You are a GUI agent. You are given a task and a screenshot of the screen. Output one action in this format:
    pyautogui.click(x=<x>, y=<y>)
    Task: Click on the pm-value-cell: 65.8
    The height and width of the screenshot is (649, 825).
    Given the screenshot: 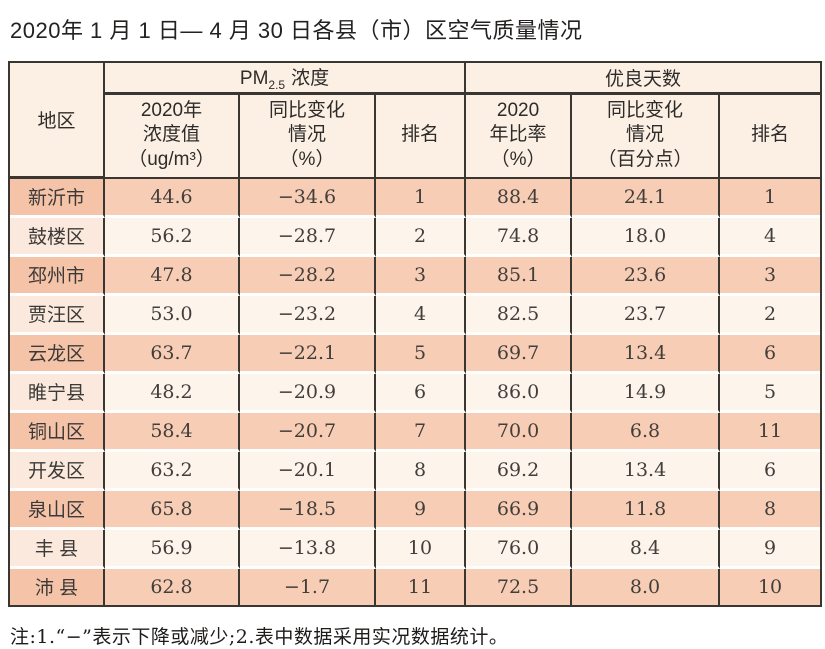 What is the action you would take?
    pyautogui.click(x=172, y=510)
    